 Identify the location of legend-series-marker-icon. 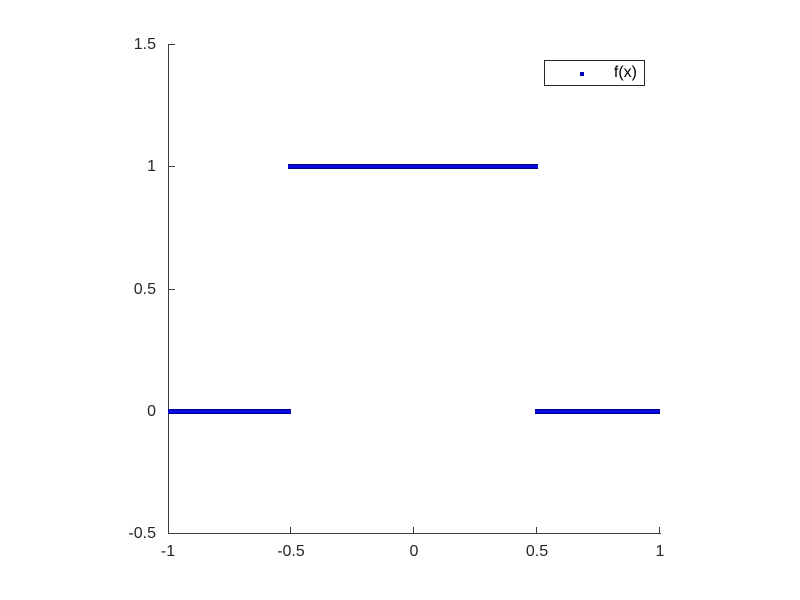
(582, 74).